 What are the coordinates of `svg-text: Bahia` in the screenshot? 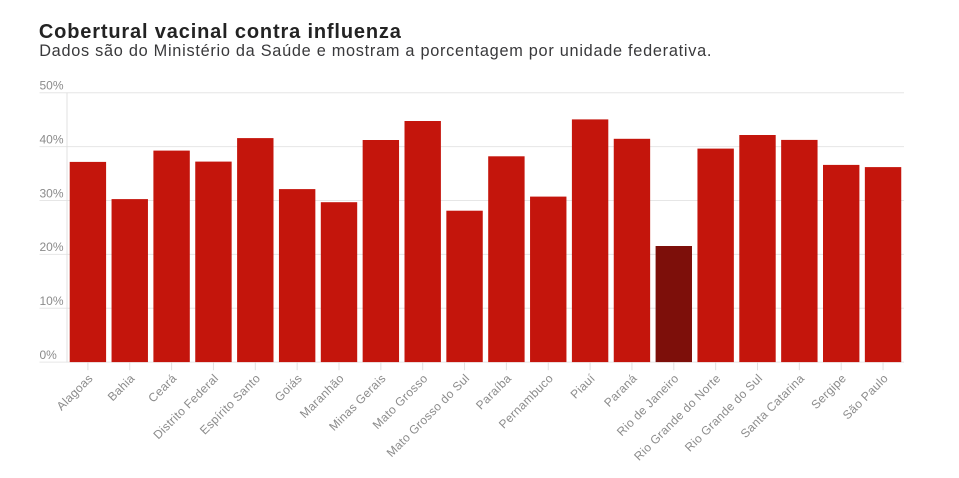 It's located at (121, 387).